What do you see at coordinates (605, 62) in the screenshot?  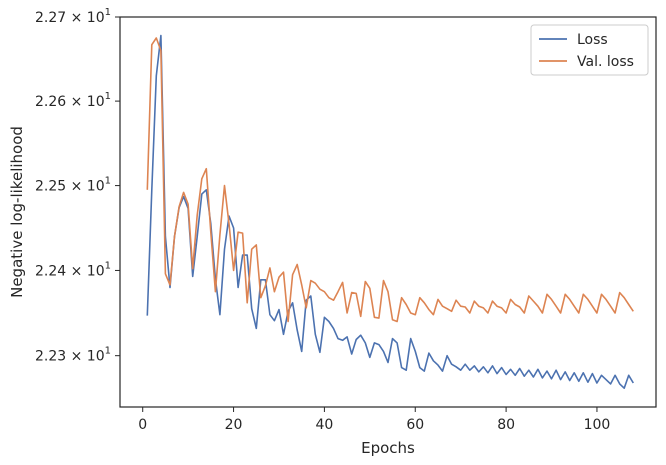 I see `legend-label-2: Val. loss` at bounding box center [605, 62].